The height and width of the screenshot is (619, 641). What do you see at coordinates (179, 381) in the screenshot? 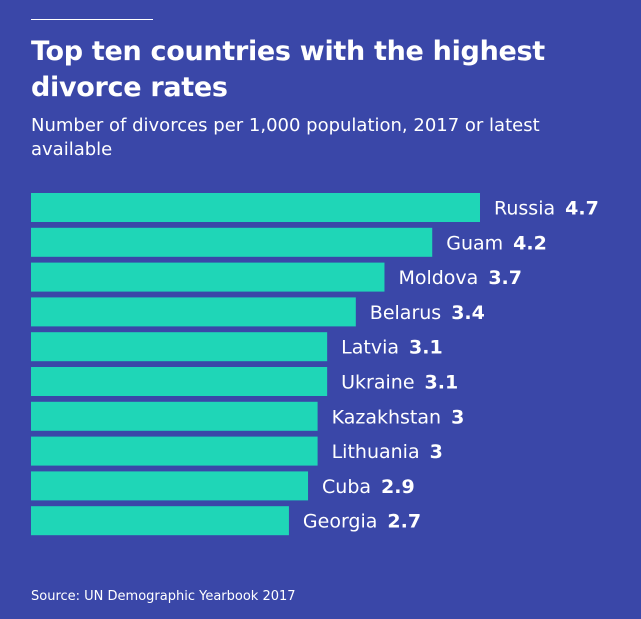
I see `bar-ukraine` at bounding box center [179, 381].